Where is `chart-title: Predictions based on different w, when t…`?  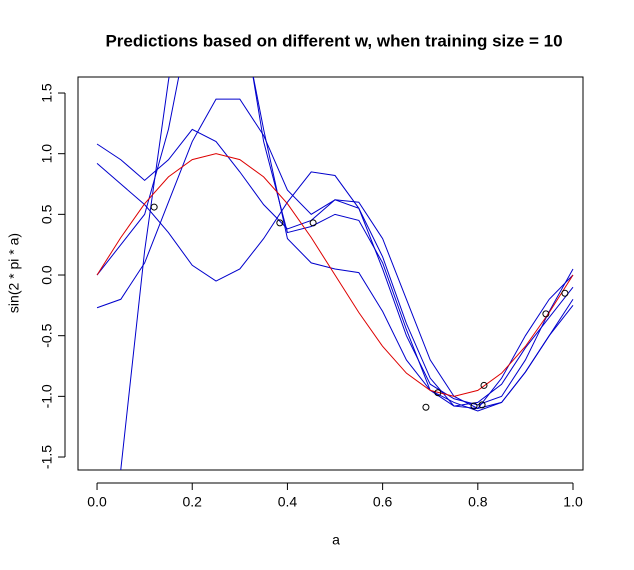 chart-title: Predictions based on different w, when t… is located at coordinates (333, 40).